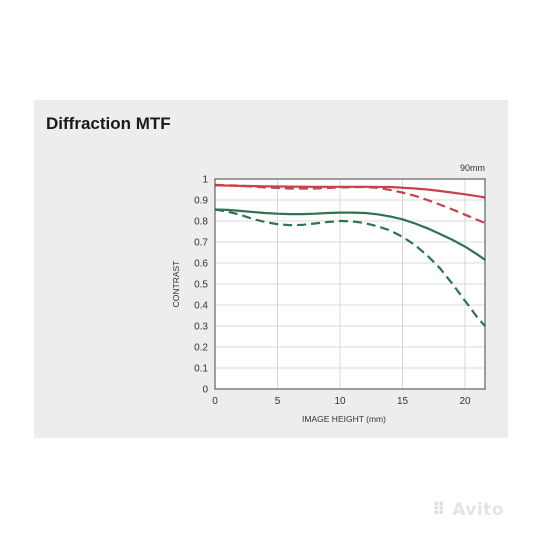 Image resolution: width=540 pixels, height=540 pixels. Describe the element at coordinates (176, 284) in the screenshot. I see `y-axis-label: CONTRAST` at that location.